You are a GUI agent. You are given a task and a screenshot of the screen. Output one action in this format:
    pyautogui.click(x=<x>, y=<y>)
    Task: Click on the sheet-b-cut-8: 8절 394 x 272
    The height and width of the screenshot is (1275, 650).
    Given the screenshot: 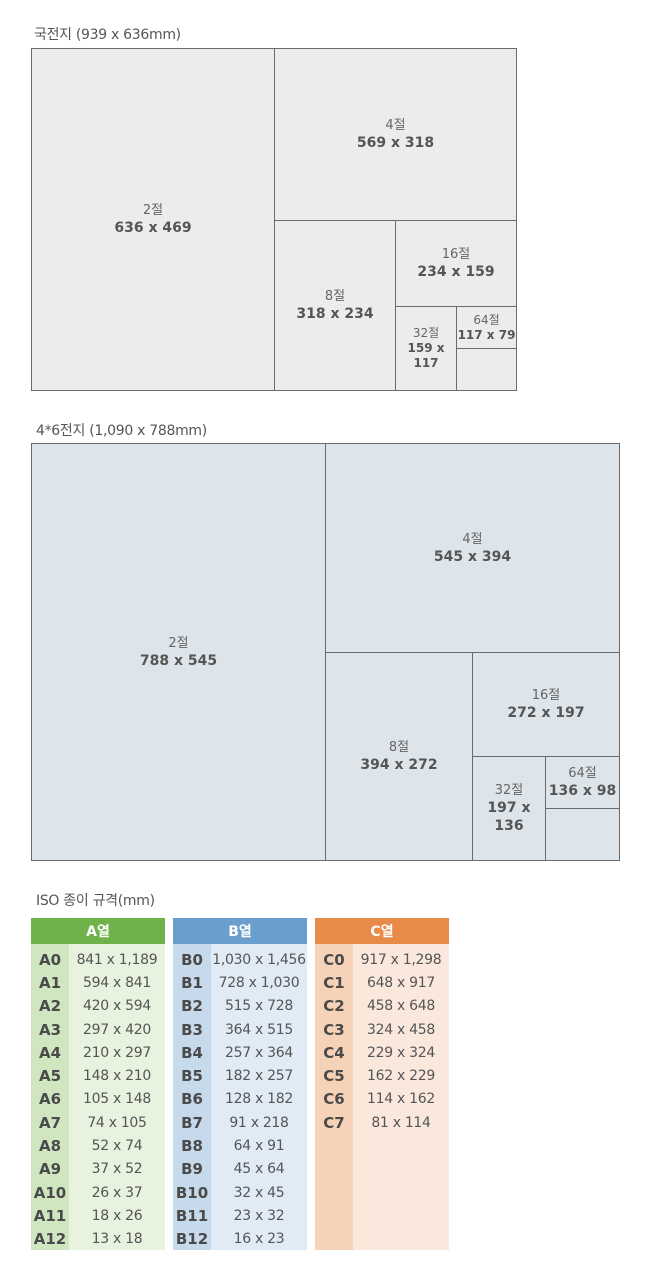 What is the action you would take?
    pyautogui.click(x=399, y=756)
    